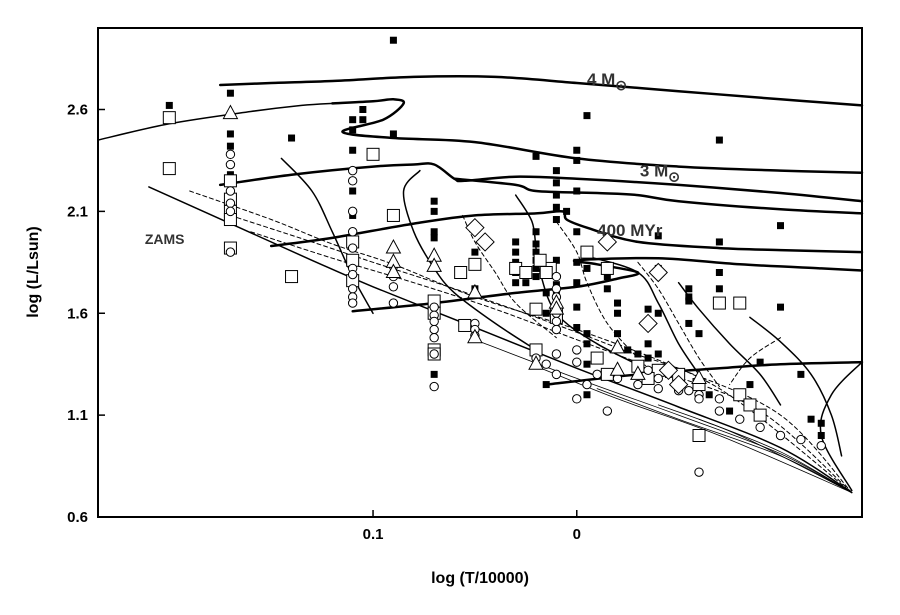  I want to click on curve-track-3Msun, so click(541, 182).